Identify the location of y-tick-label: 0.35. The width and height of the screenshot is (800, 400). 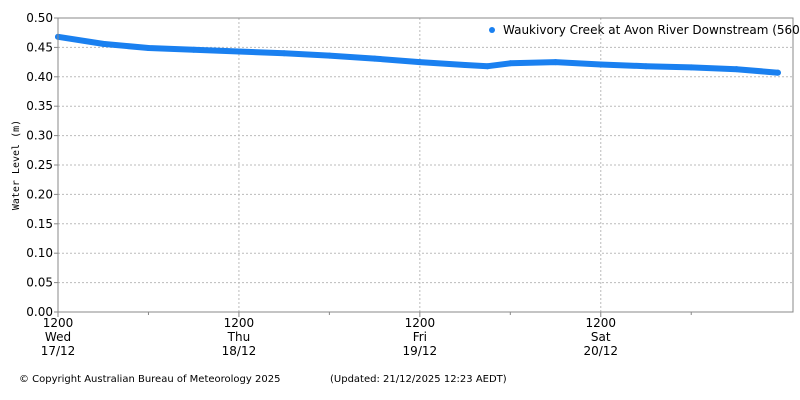
(39, 106).